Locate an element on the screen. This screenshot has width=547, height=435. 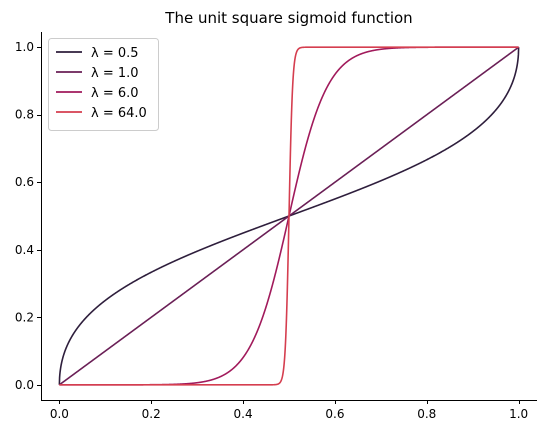
x-tick-label: 0.8 is located at coordinates (426, 414).